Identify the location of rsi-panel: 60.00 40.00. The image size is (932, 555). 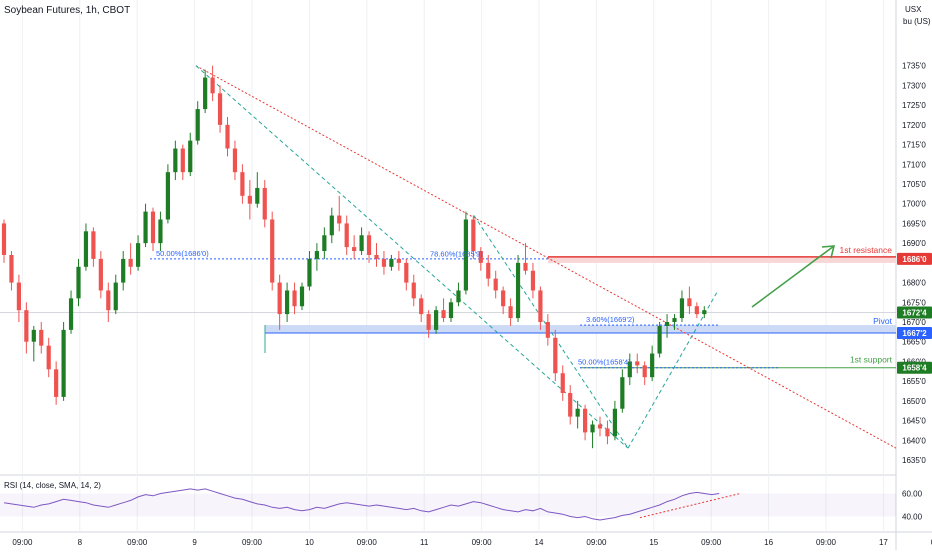
(461, 505).